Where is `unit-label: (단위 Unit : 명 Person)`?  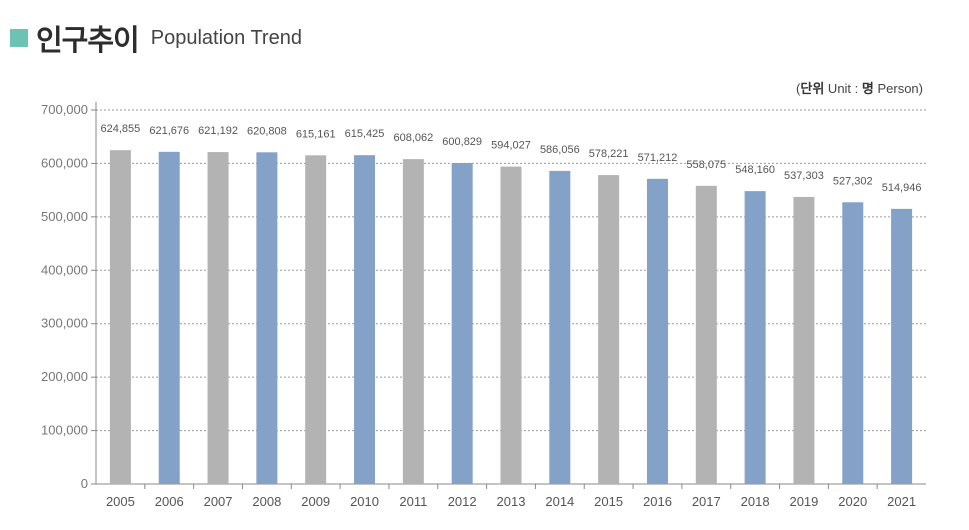 unit-label: (단위 Unit : 명 Person) is located at coordinates (859, 87).